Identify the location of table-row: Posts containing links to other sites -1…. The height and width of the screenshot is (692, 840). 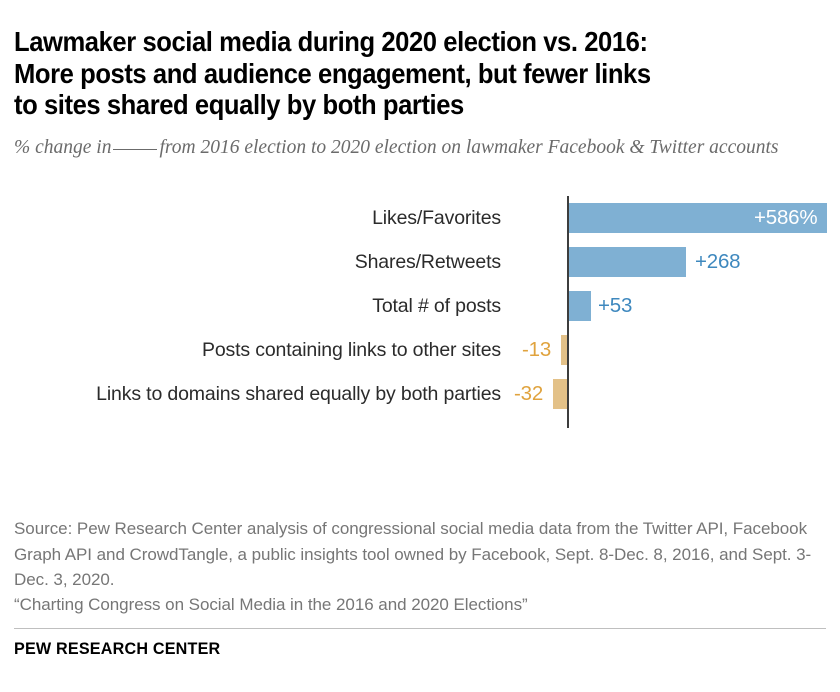
(420, 350).